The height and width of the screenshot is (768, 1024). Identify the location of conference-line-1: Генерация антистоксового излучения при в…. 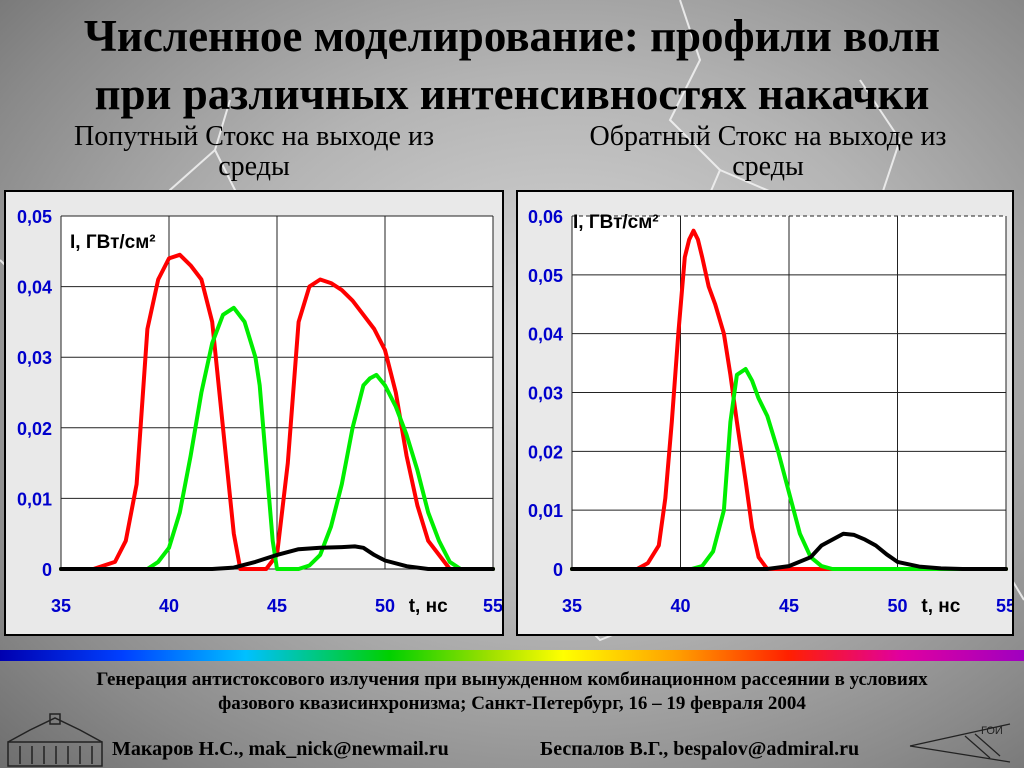
(512, 679).